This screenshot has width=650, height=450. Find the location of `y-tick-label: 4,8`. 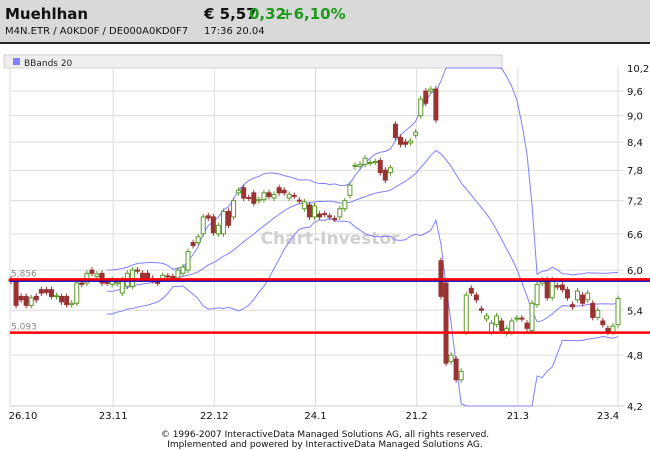

y-tick-label: 4,8 is located at coordinates (635, 356).